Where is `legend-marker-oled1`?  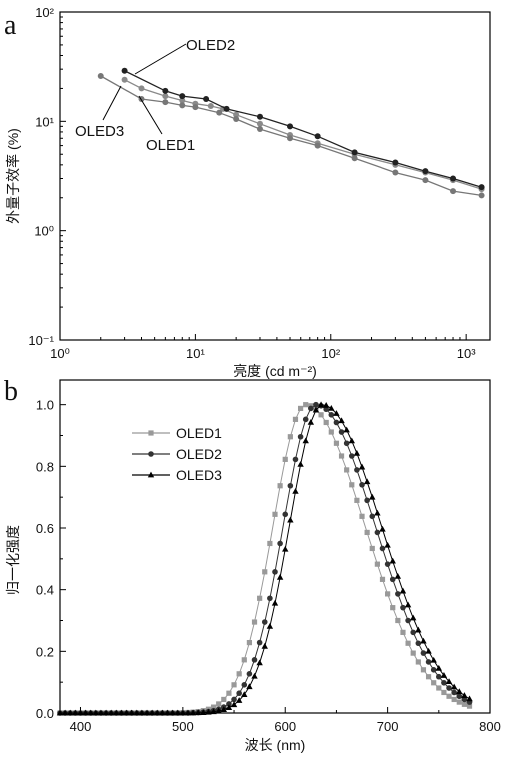 legend-marker-oled1 is located at coordinates (151, 433).